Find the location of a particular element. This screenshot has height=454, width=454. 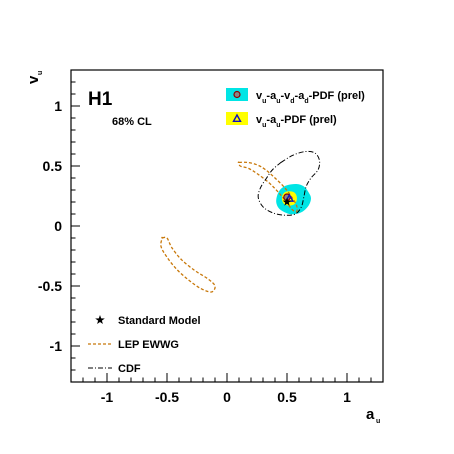

legend-marker-circle is located at coordinates (237, 94).